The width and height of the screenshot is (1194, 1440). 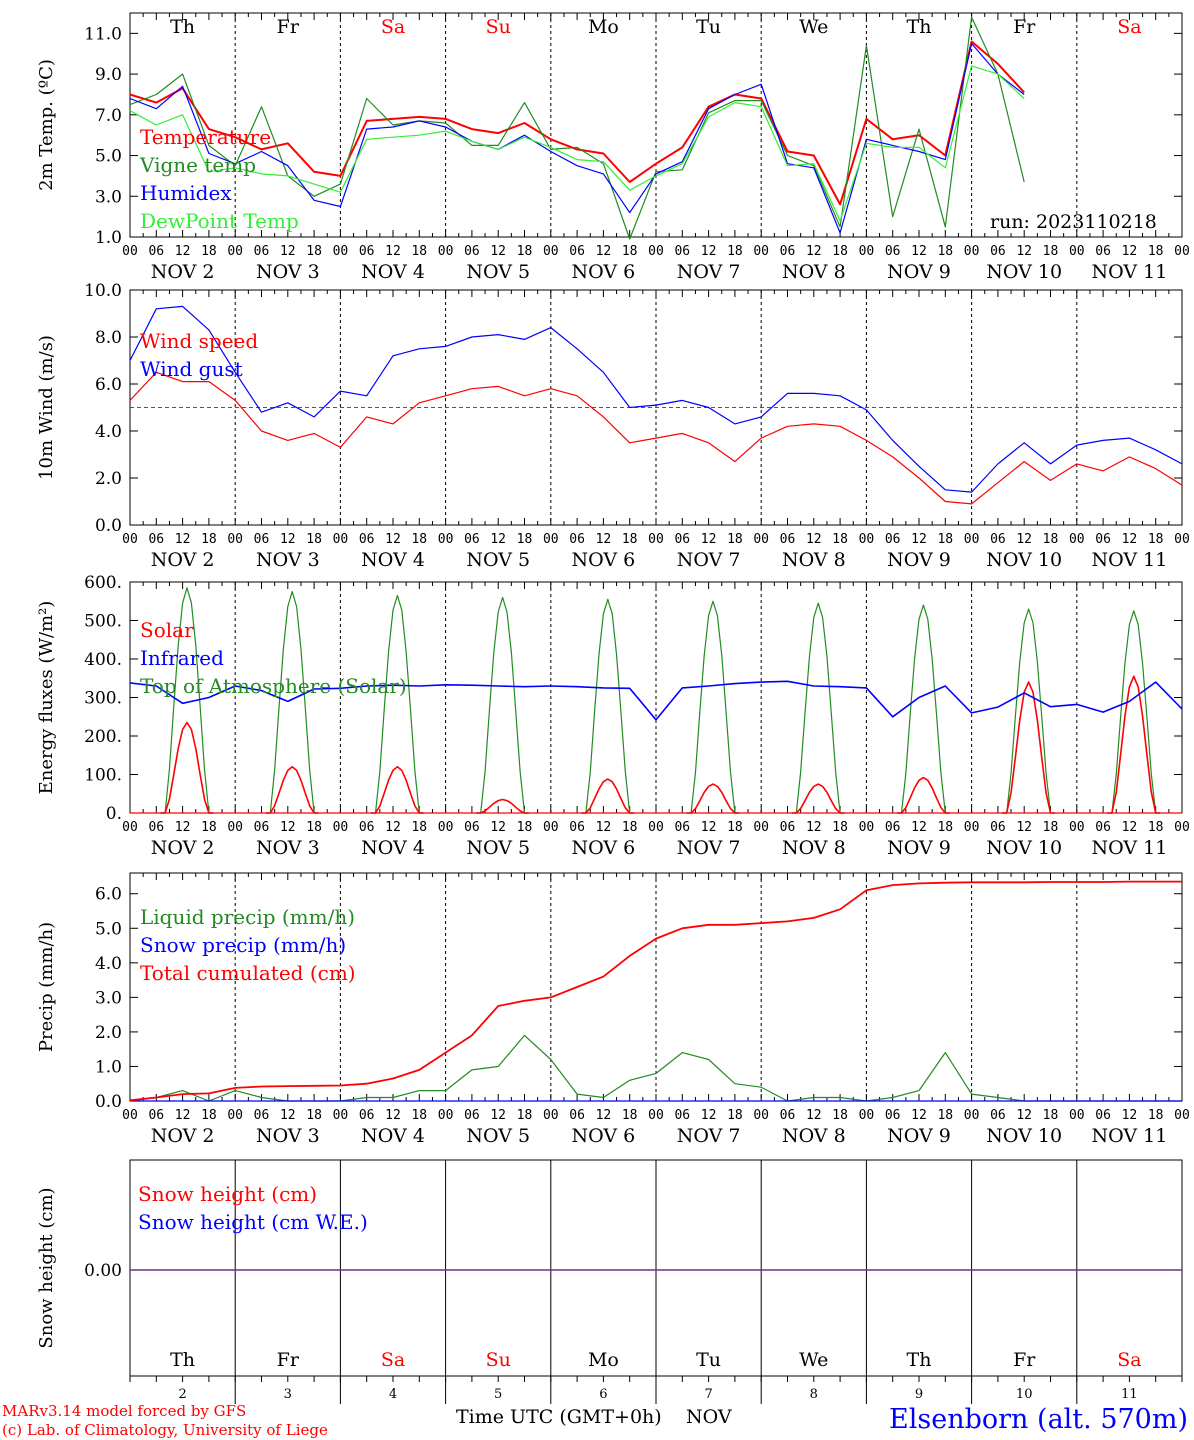 I want to click on y-tick-label: 1.0, so click(x=108, y=1067).